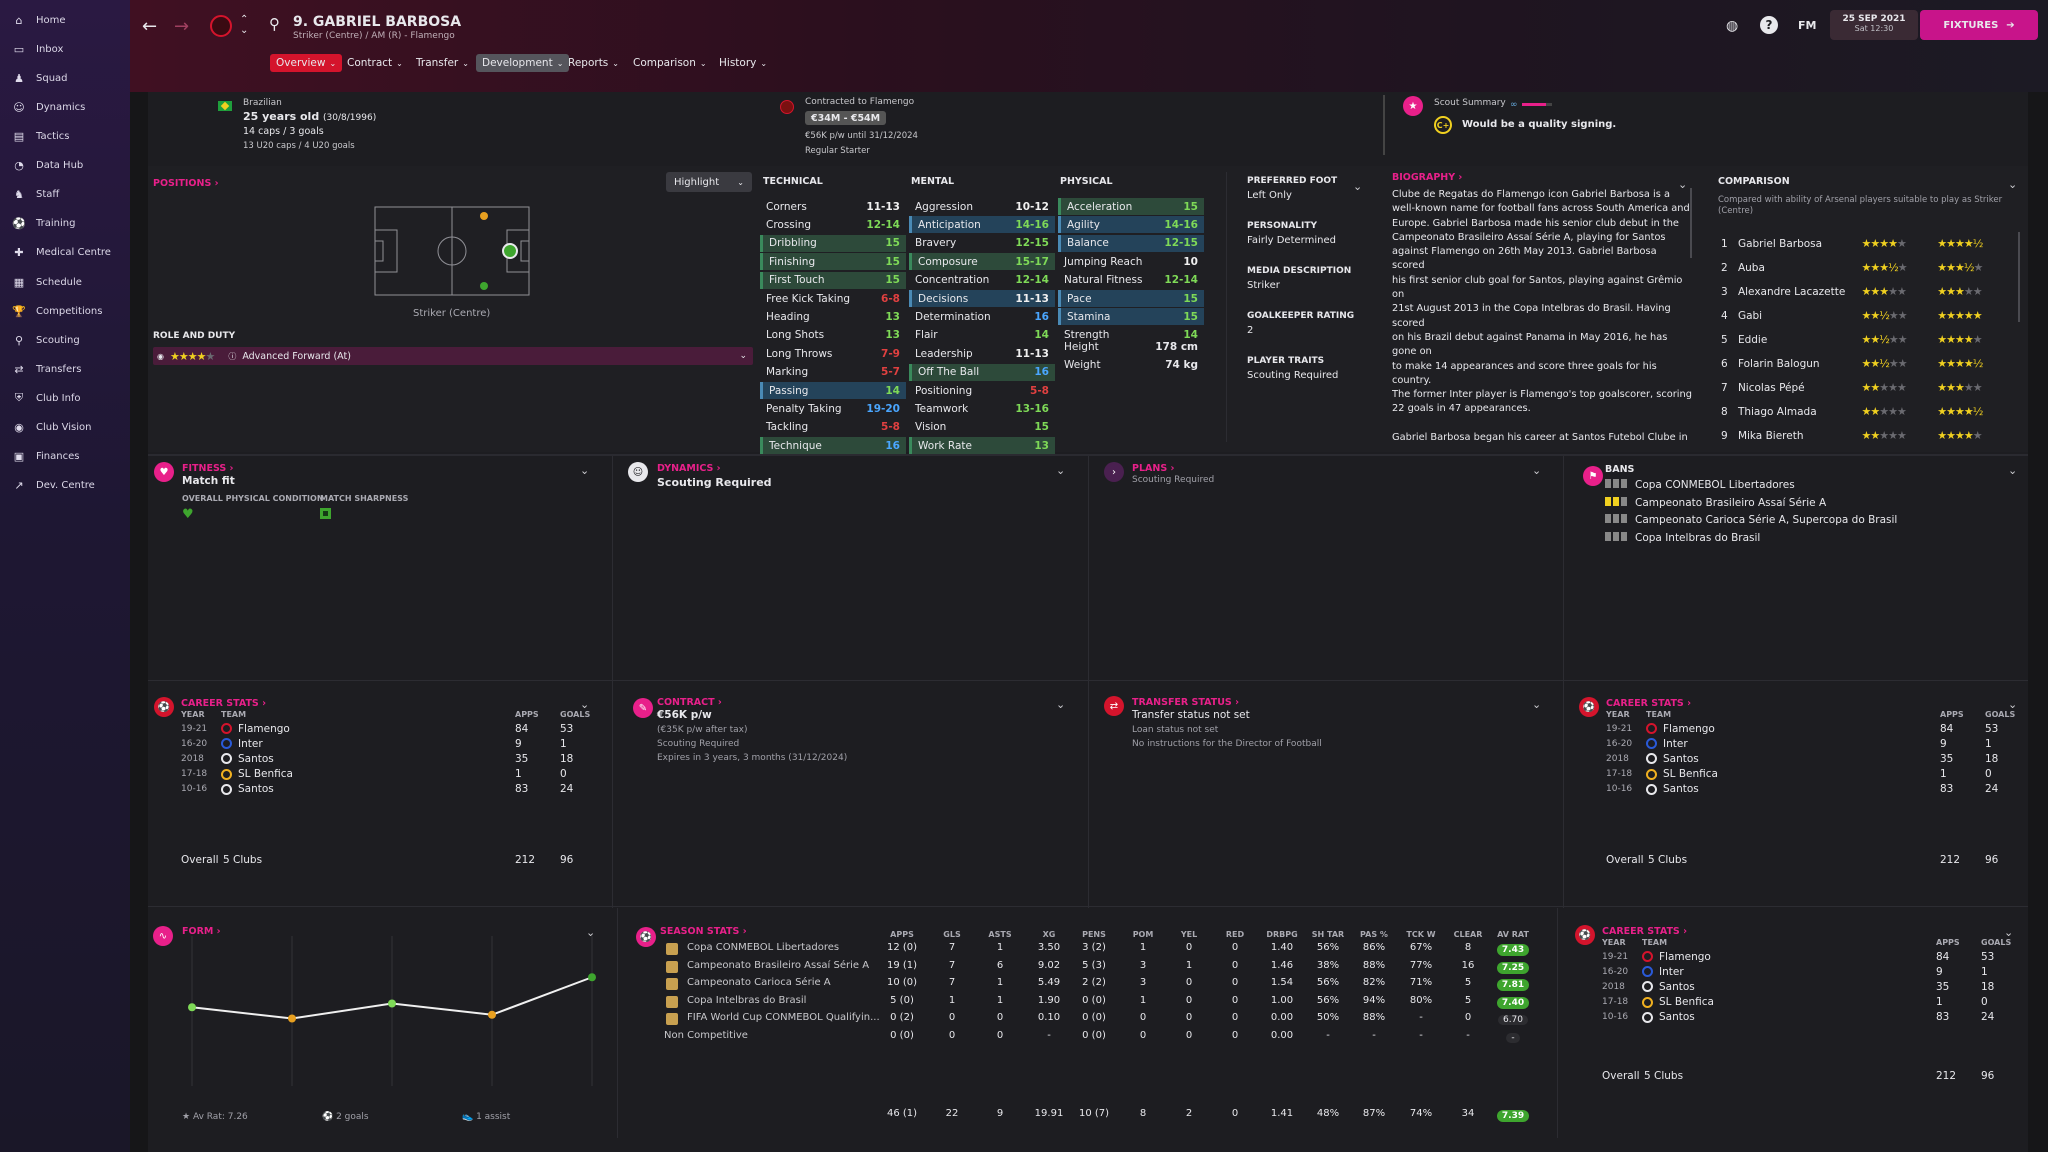  I want to click on tab-transfer: Transfer ⌄, so click(442, 63).